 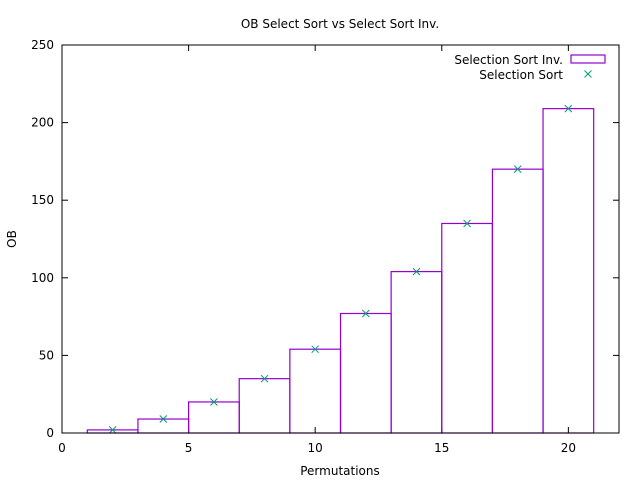 I want to click on legend-label-points: Selection Sort, so click(x=521, y=75).